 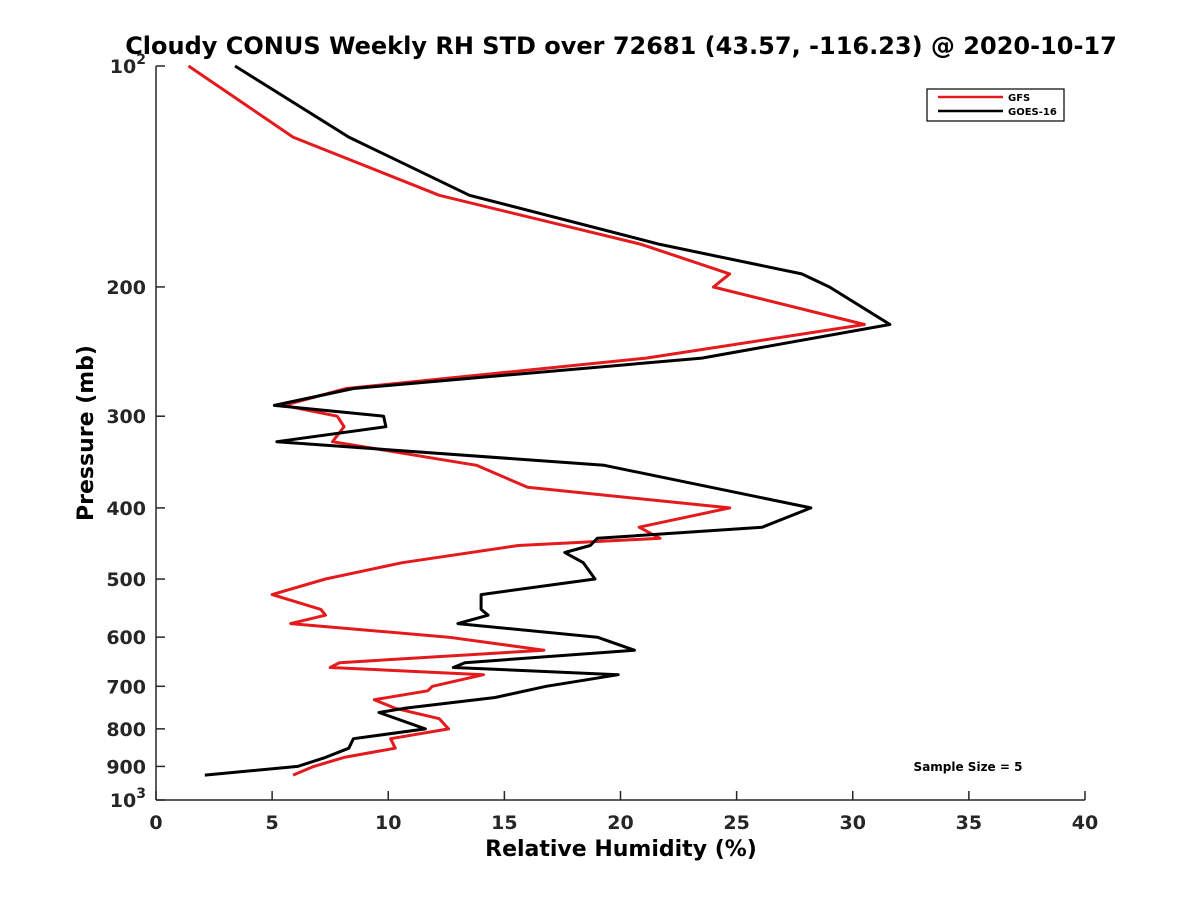 What do you see at coordinates (126, 580) in the screenshot?
I see `y-tick-label: 500` at bounding box center [126, 580].